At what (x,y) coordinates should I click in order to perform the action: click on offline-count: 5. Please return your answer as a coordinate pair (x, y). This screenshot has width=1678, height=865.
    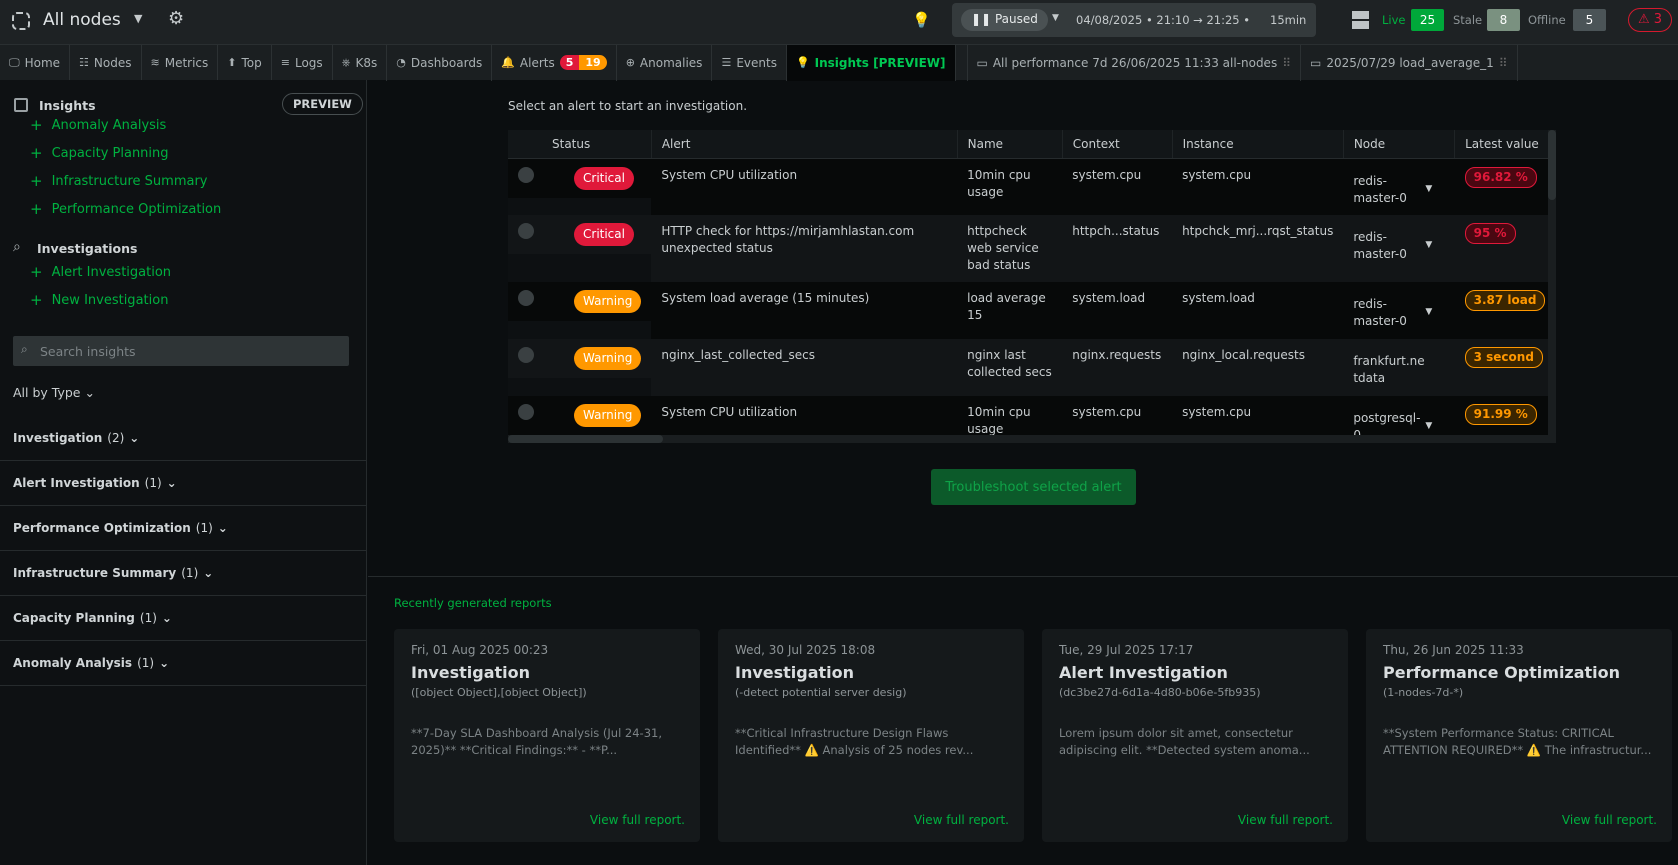
    Looking at the image, I should click on (1589, 20).